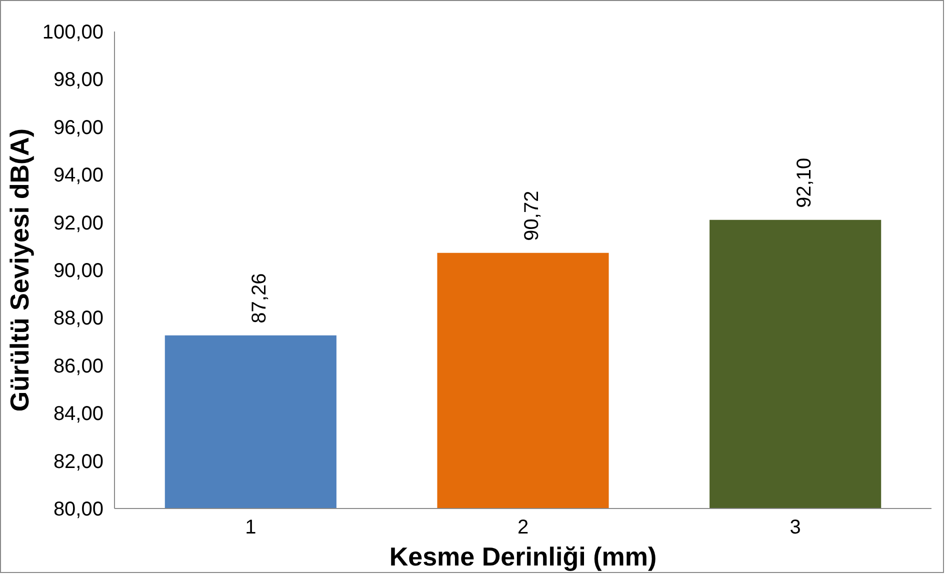 This screenshot has width=950, height=579. I want to click on y-tick-label: 90,00, so click(78, 271).